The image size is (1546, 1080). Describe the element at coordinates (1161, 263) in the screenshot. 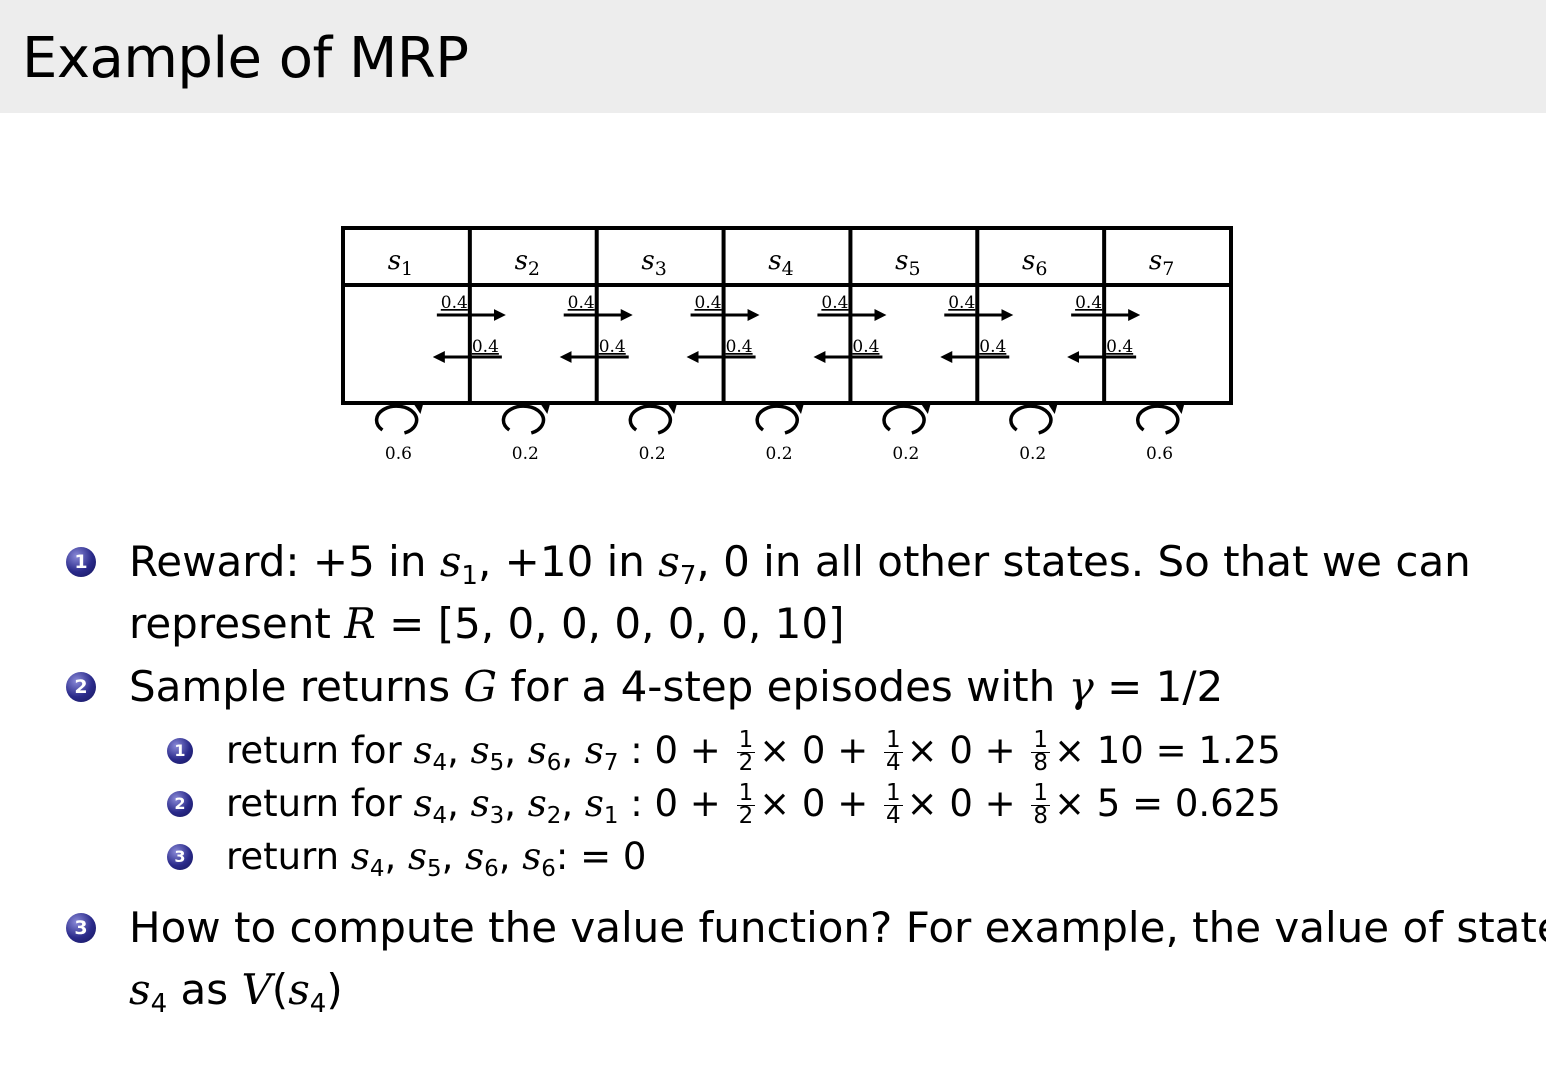

I see `state-label: s7` at that location.